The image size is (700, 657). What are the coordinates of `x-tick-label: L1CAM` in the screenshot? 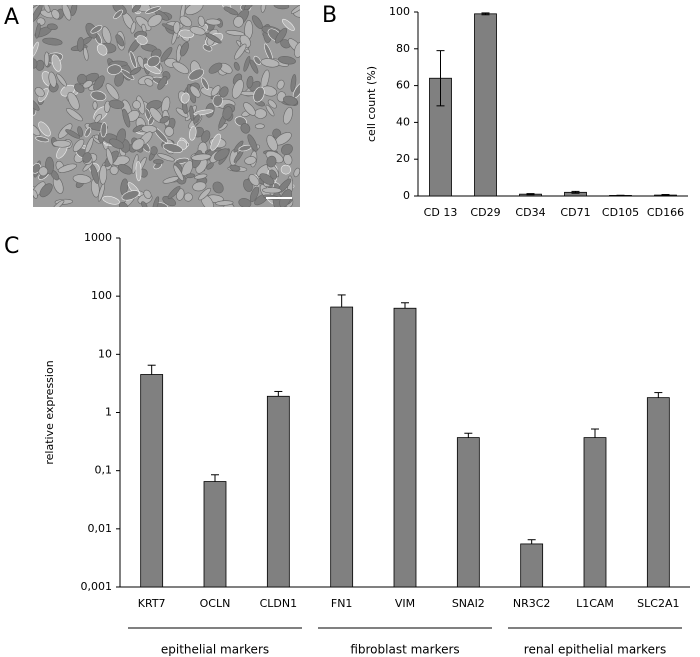 It's located at (595, 603).